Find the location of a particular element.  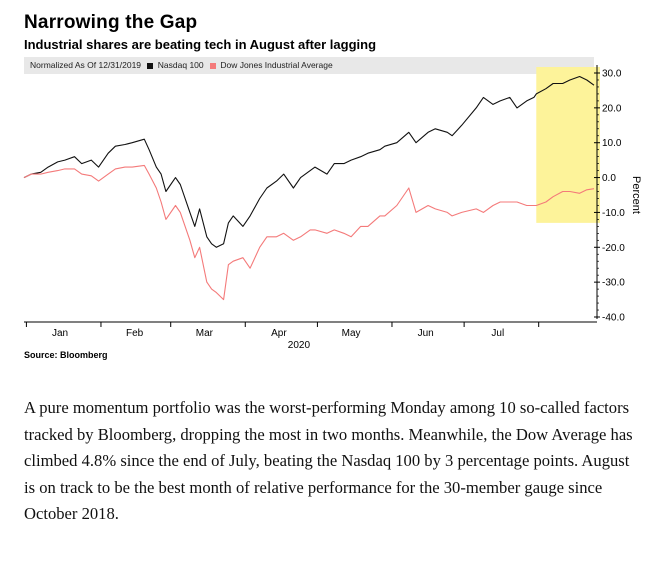

chart-source: Source: Bloomberg is located at coordinates (66, 355).